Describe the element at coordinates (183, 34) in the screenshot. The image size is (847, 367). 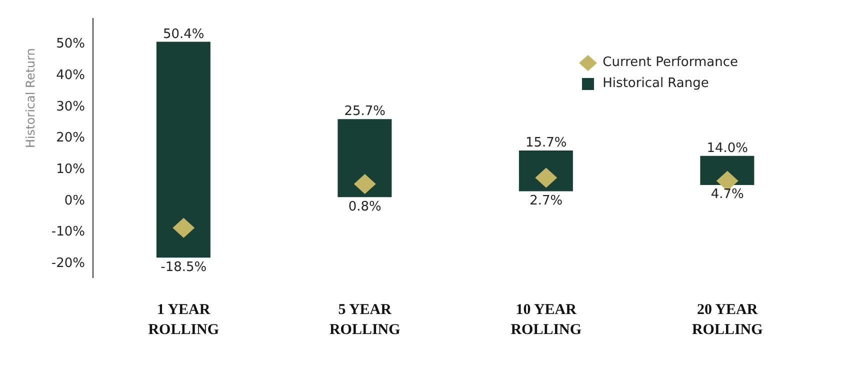
I see `annotation: 50.4%` at that location.